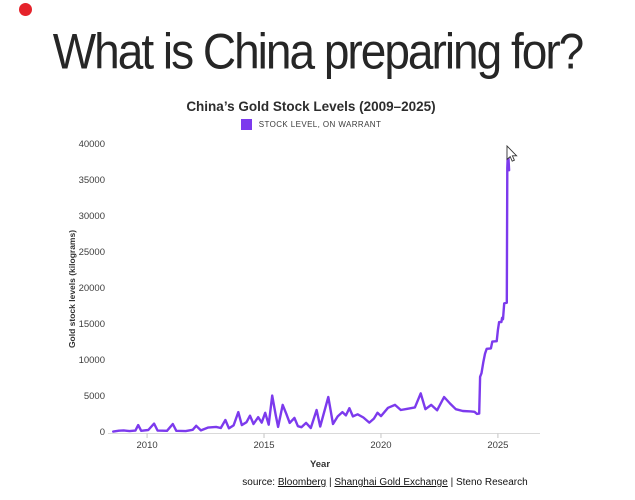  What do you see at coordinates (512, 153) in the screenshot?
I see `mouse-cursor-icon` at bounding box center [512, 153].